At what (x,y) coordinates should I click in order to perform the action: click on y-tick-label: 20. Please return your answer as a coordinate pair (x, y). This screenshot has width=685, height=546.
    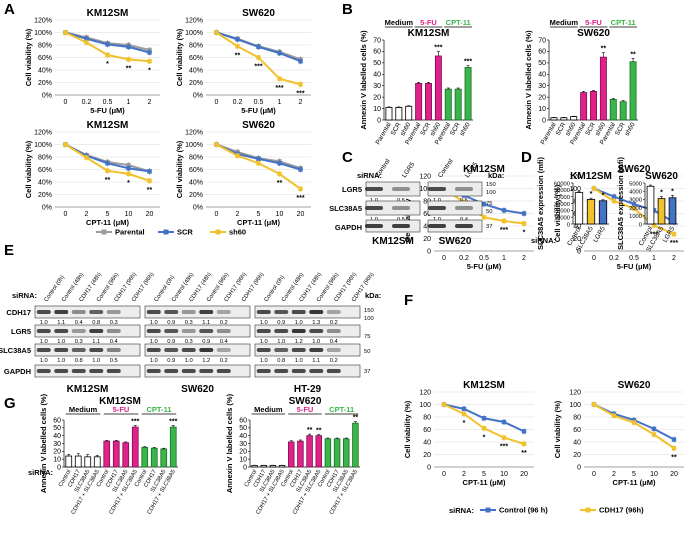
    Looking at the image, I should click on (377, 97).